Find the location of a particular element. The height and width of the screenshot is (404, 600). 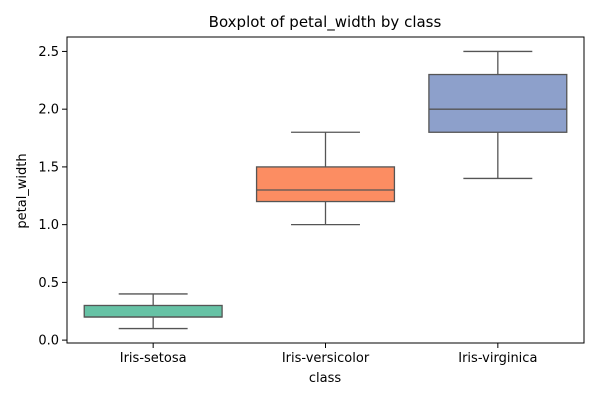

y-axis-label: petal_width is located at coordinates (22, 190).